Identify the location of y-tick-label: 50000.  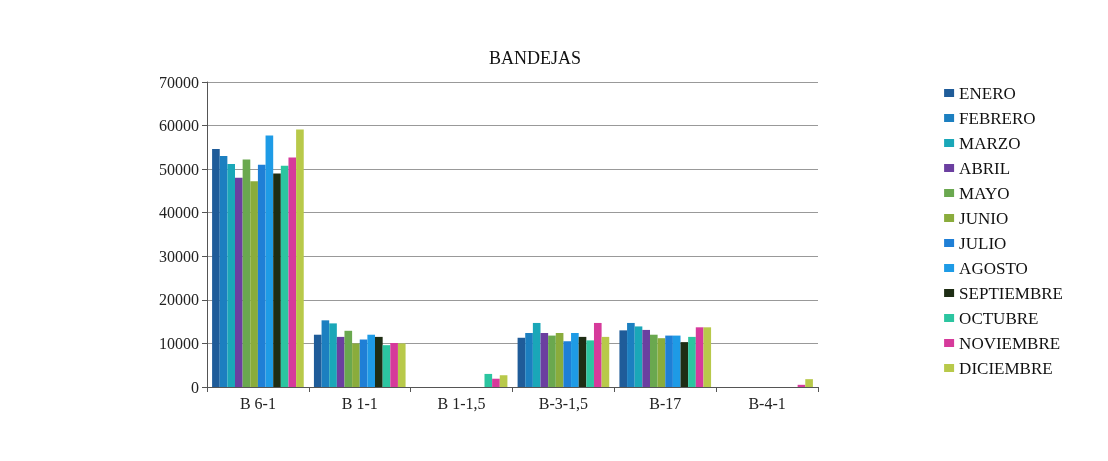
(179, 169).